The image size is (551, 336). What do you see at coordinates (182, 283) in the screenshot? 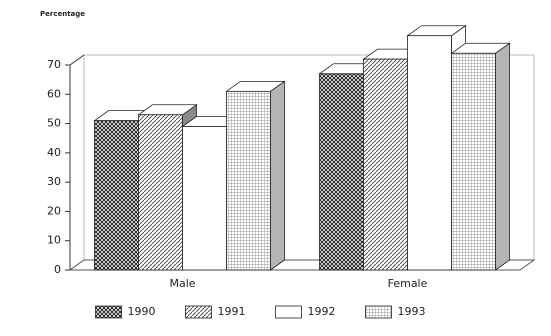
I see `x-tick-label: Male` at bounding box center [182, 283].